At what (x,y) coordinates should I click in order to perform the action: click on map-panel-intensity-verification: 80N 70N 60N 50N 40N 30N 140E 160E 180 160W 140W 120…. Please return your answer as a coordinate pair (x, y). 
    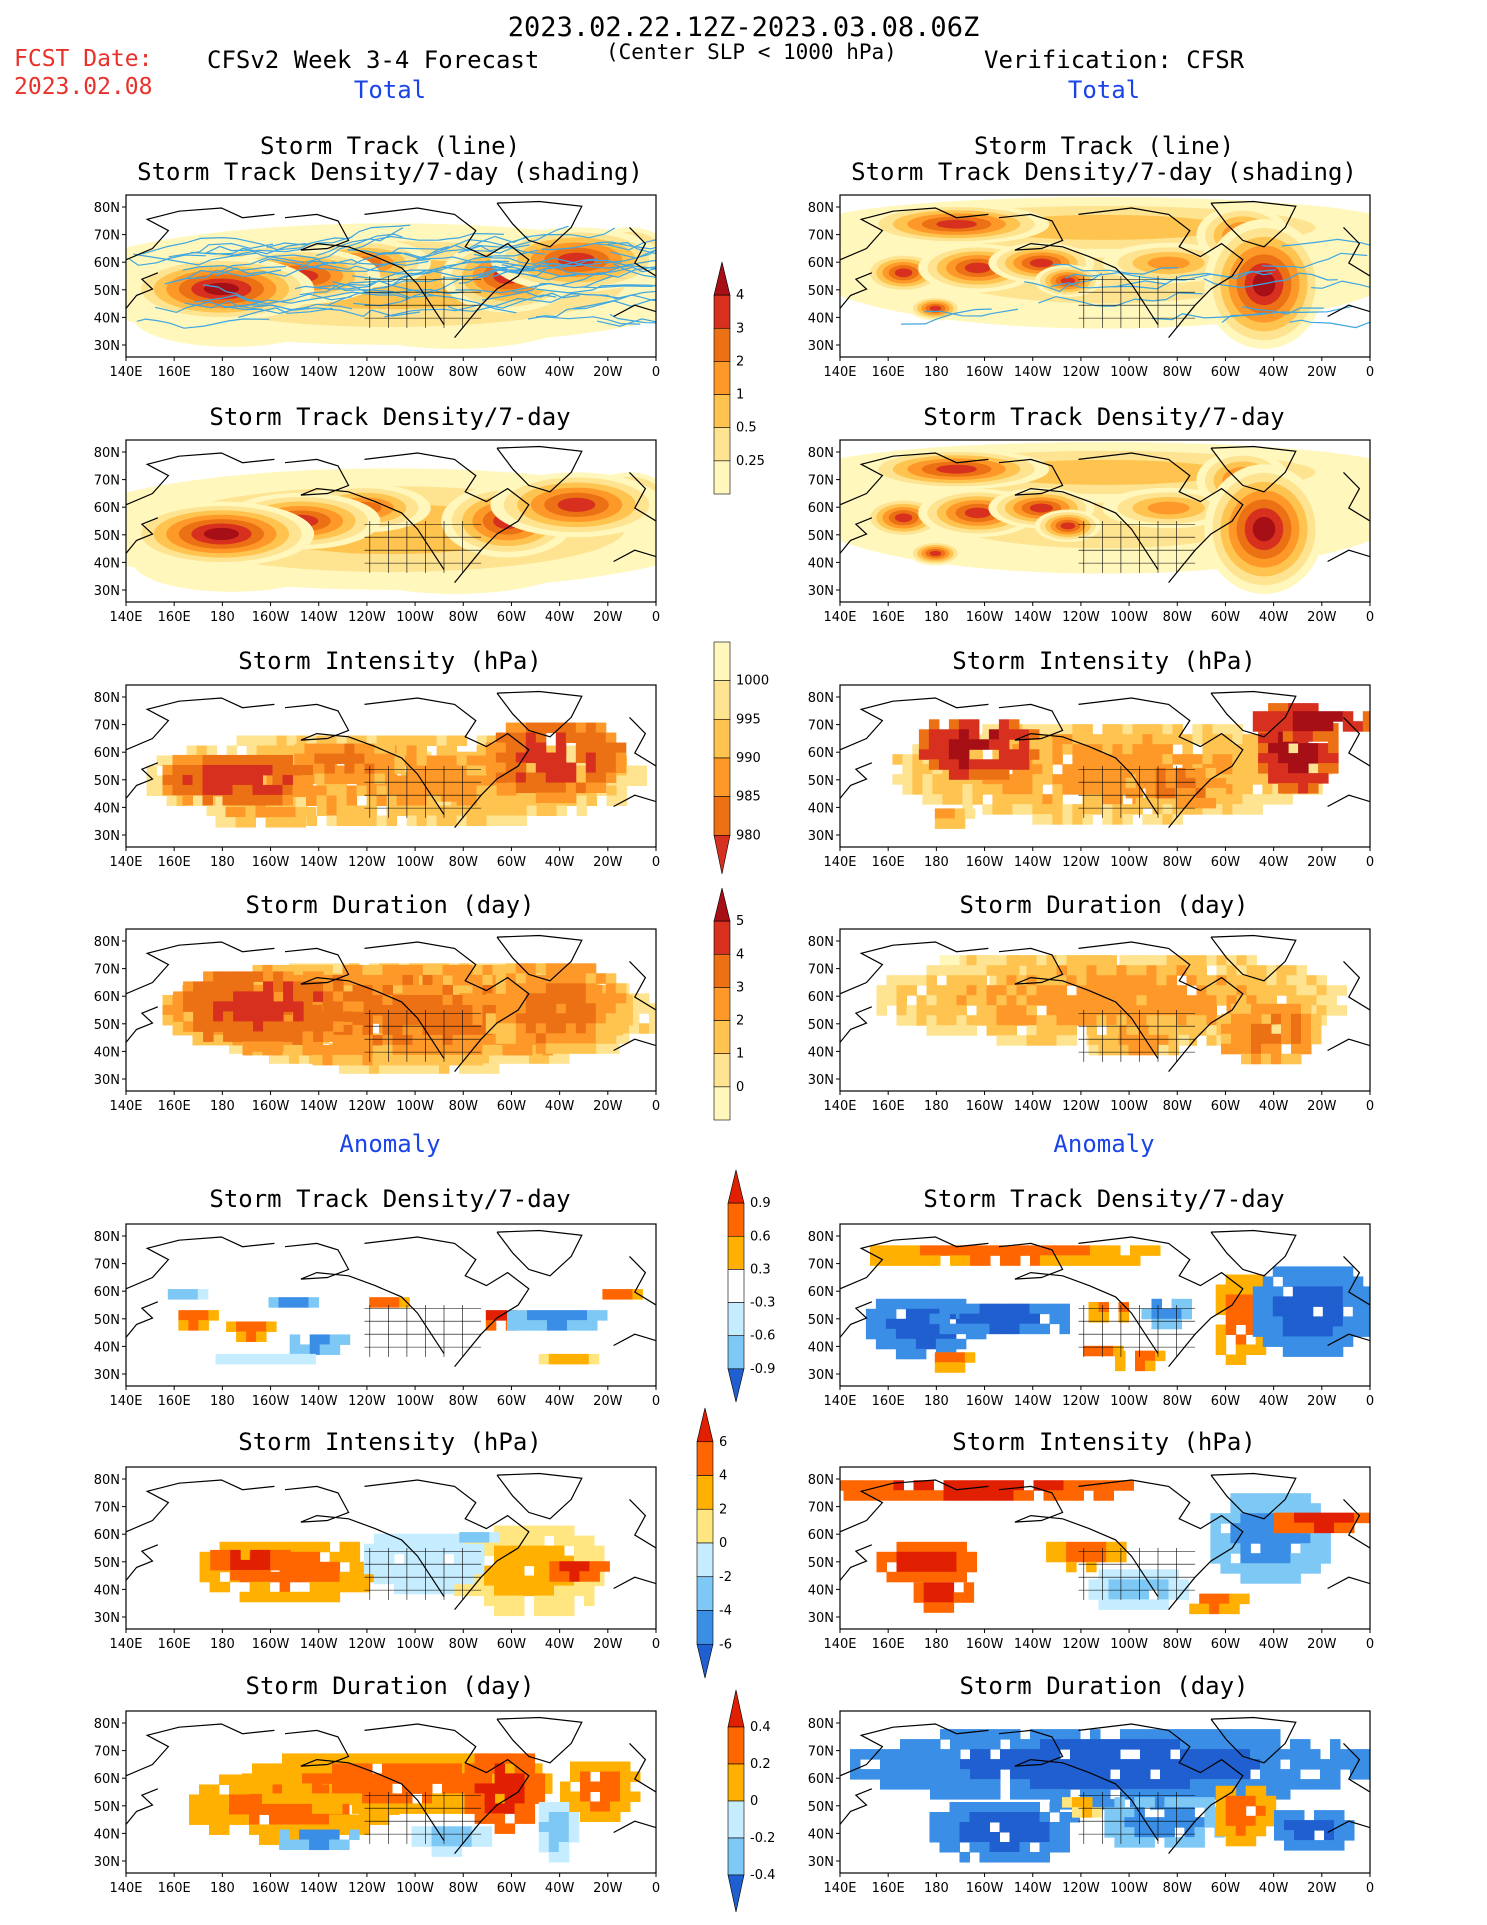
    Looking at the image, I should click on (1091, 777).